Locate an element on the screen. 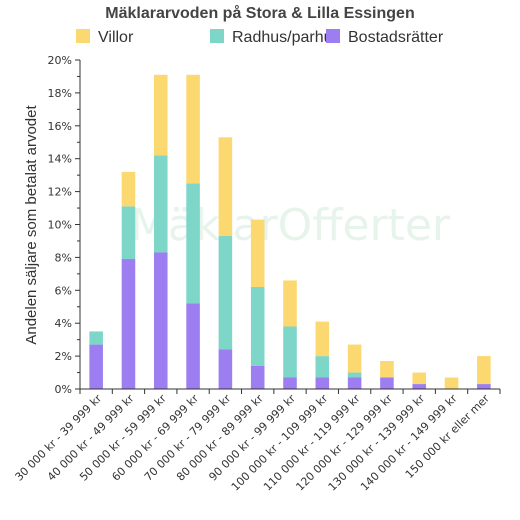 The width and height of the screenshot is (520, 520). y-tick-label: 10% is located at coordinates (60, 225).